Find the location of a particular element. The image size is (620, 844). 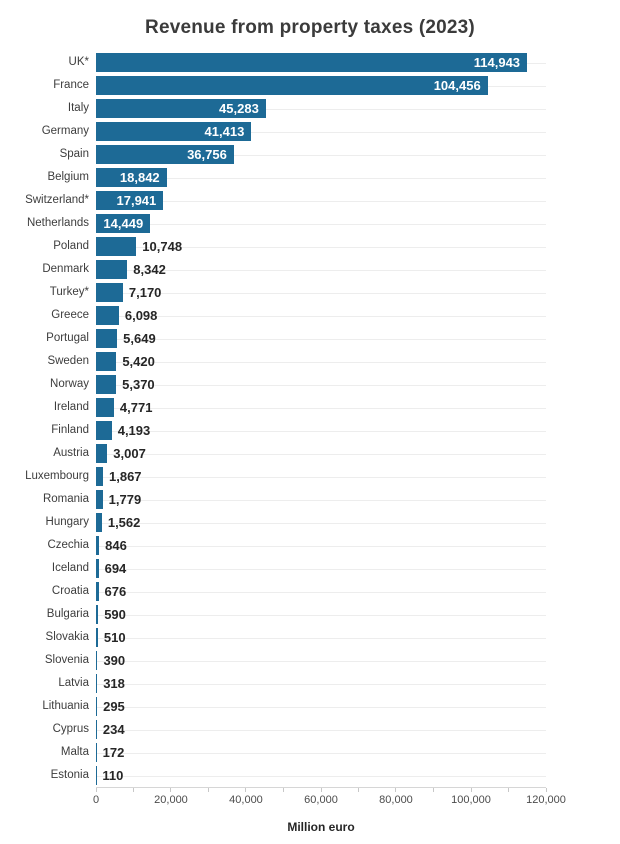

plot-cell: 7,170 is located at coordinates (321, 292).